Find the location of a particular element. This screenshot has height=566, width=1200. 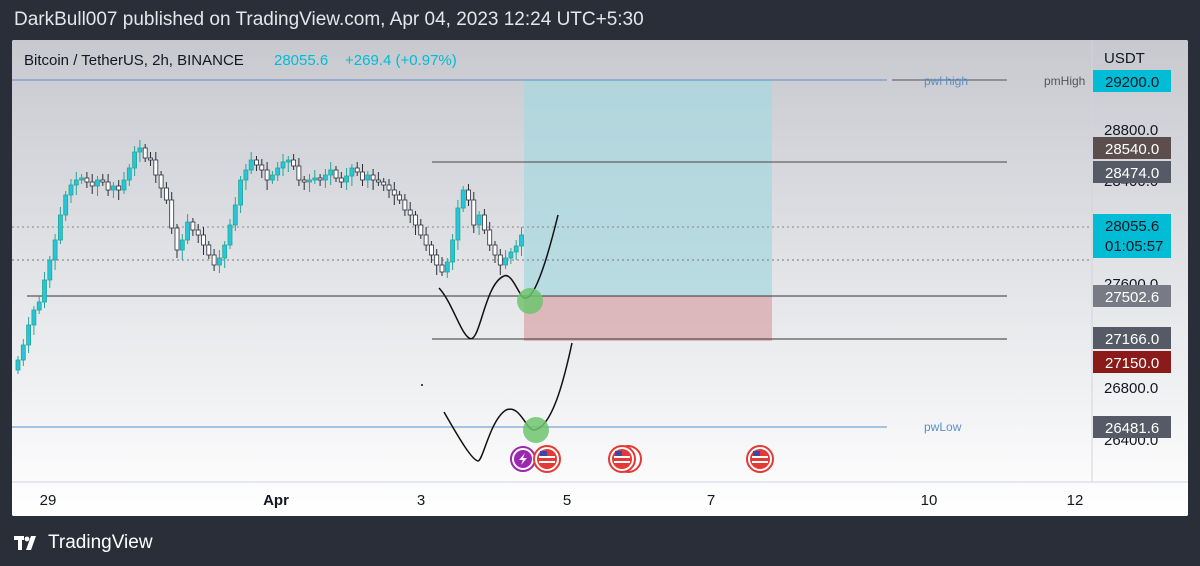

entry-marker-circle is located at coordinates (530, 301).